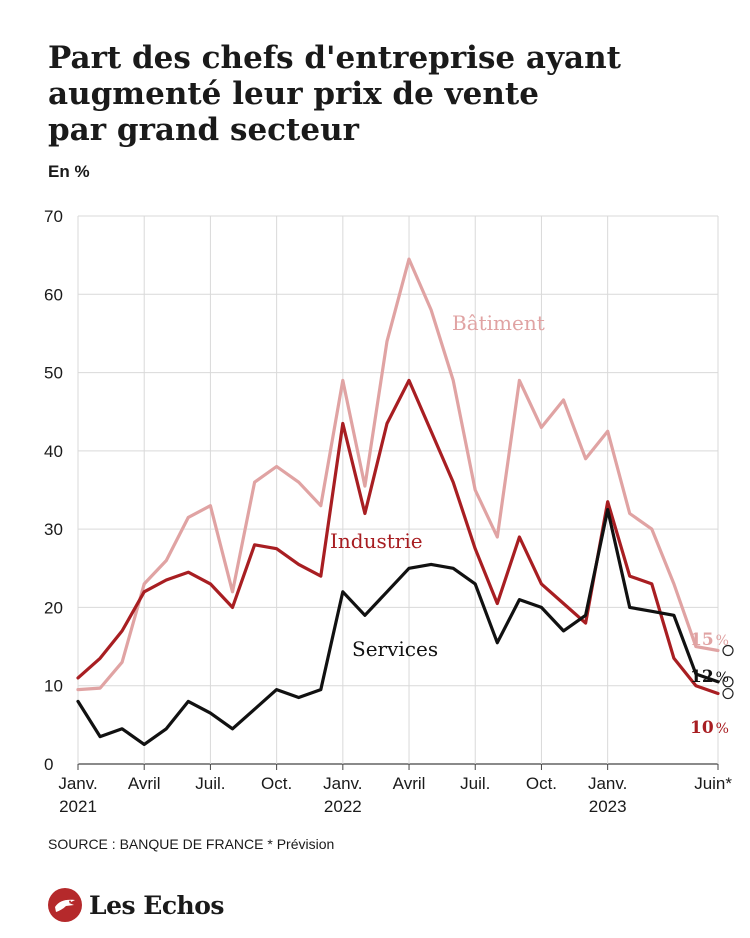 The image size is (750, 938). I want to click on title-line-2: augmenté leur prix de vente, so click(293, 94).